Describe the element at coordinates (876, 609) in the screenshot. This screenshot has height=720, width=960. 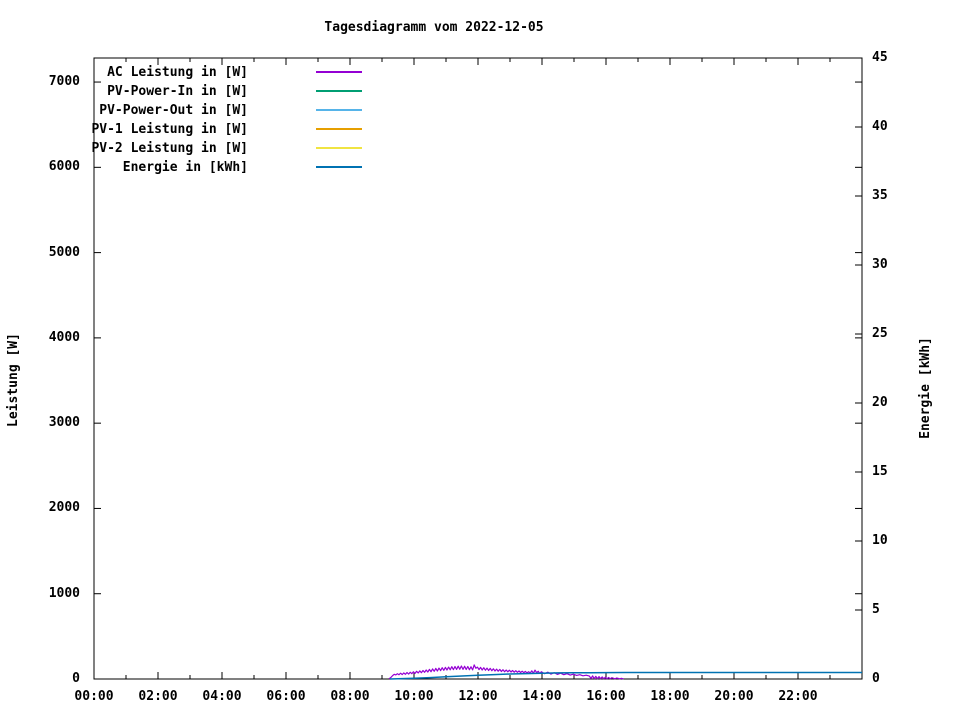
I see `y2-tick-label: 5` at that location.